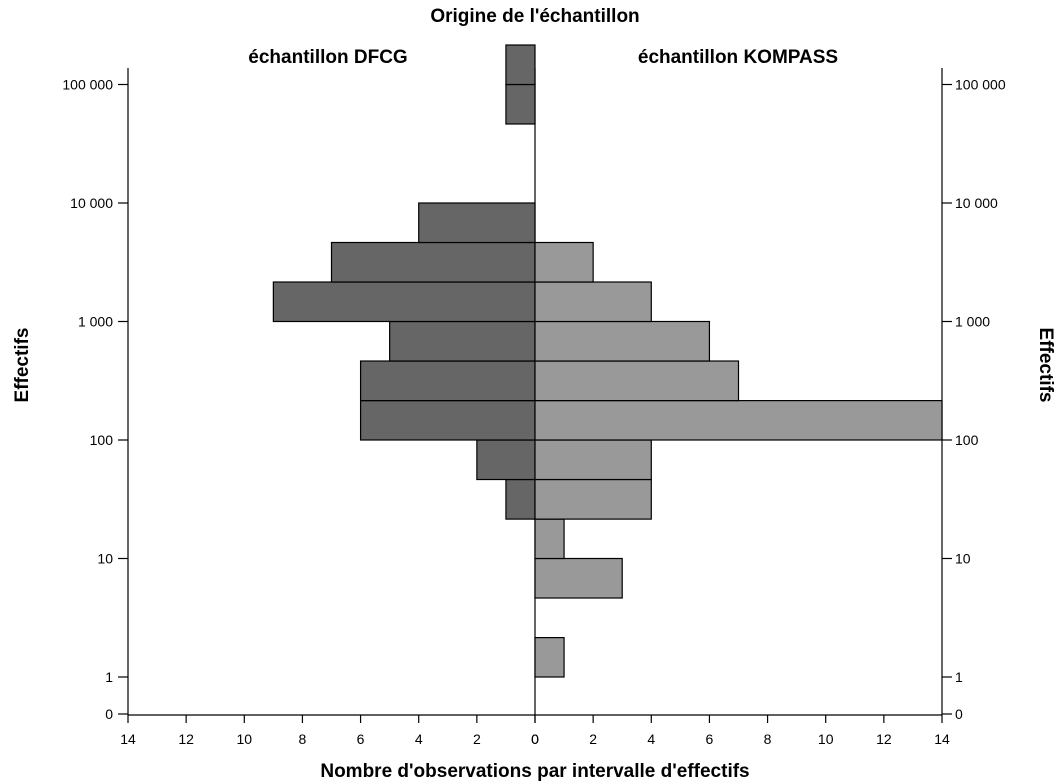 The width and height of the screenshot is (1062, 783). Describe the element at coordinates (1045, 365) in the screenshot. I see `y-axis-label-right: Effectifs` at that location.